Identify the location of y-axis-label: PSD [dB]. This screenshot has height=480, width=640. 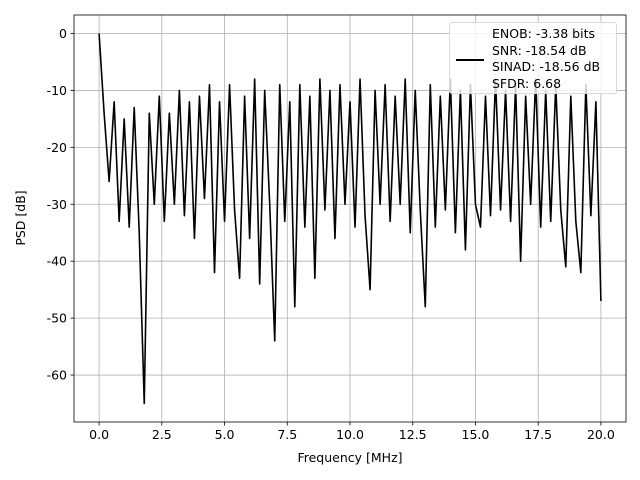
(20, 217).